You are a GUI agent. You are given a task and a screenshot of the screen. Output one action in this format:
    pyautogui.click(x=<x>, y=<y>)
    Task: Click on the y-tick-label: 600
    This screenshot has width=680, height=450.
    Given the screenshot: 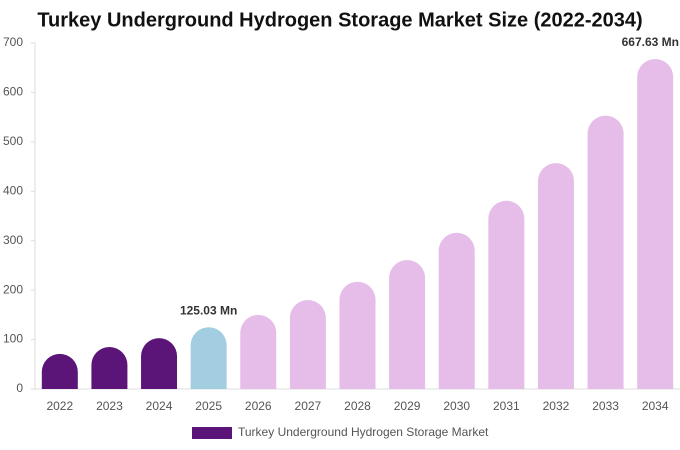 What is the action you would take?
    pyautogui.click(x=13, y=92)
    